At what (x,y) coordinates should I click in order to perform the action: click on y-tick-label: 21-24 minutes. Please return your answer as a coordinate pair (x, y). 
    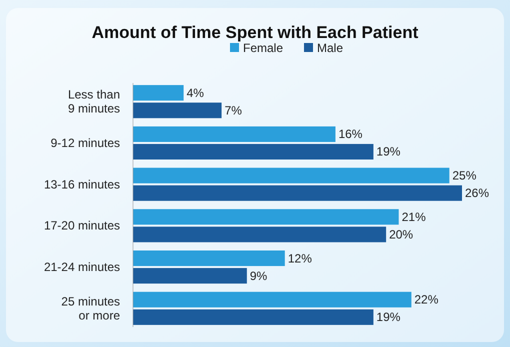
    Looking at the image, I should click on (82, 267).